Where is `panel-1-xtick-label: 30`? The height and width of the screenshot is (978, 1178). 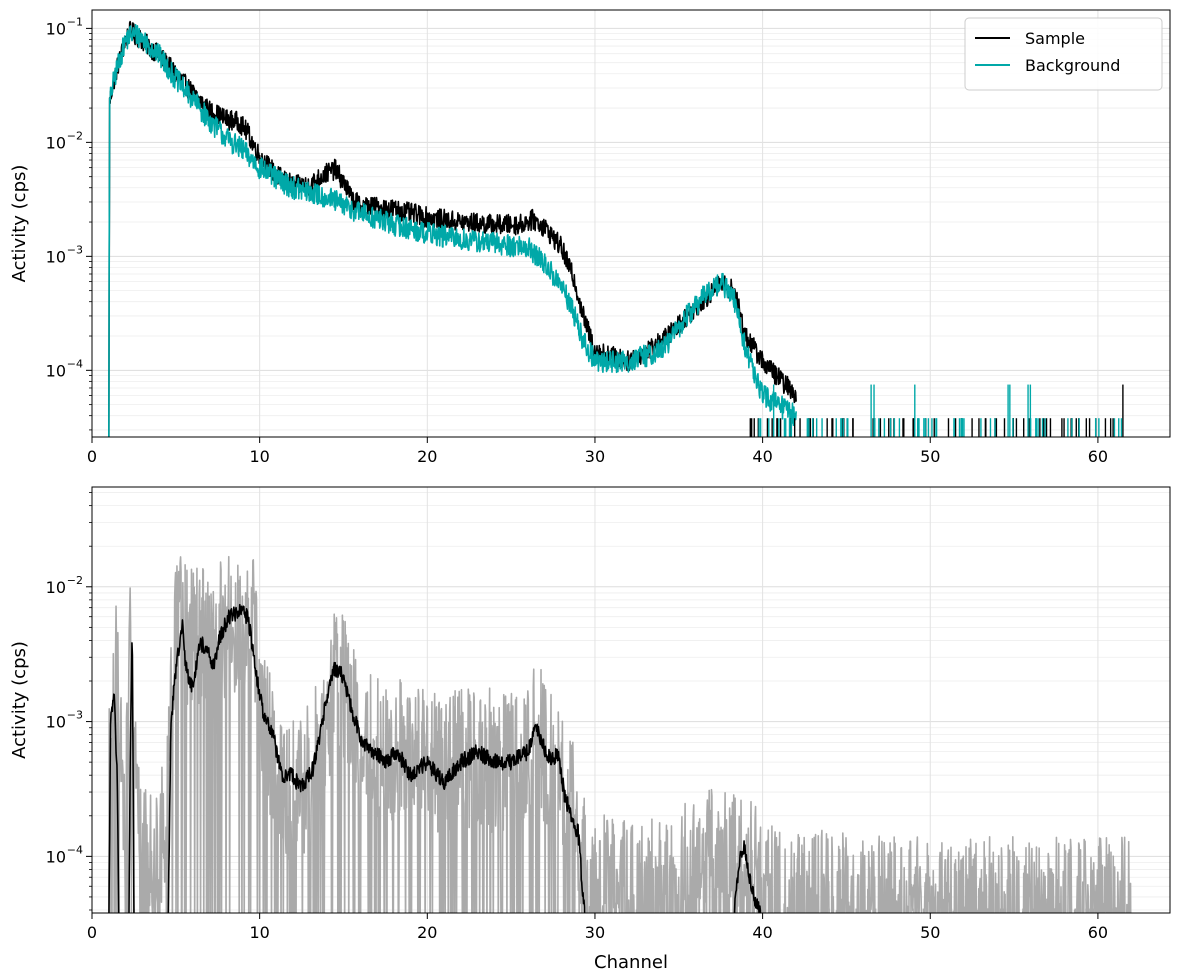 panel-1-xtick-label: 30 is located at coordinates (595, 456).